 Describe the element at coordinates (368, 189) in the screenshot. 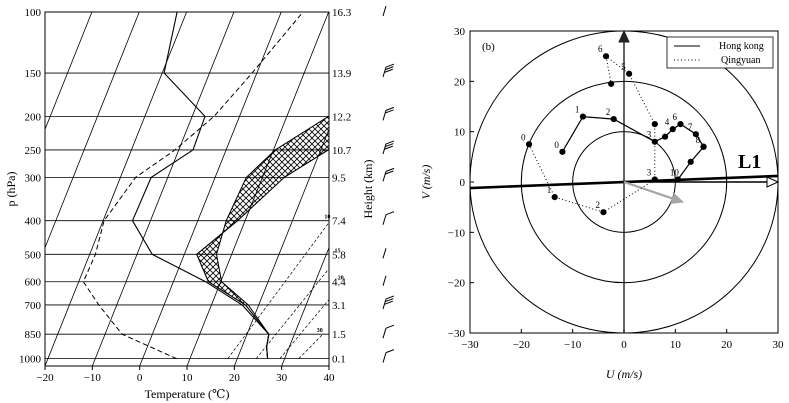

I see `skewt-y2-label: Height (km)` at that location.